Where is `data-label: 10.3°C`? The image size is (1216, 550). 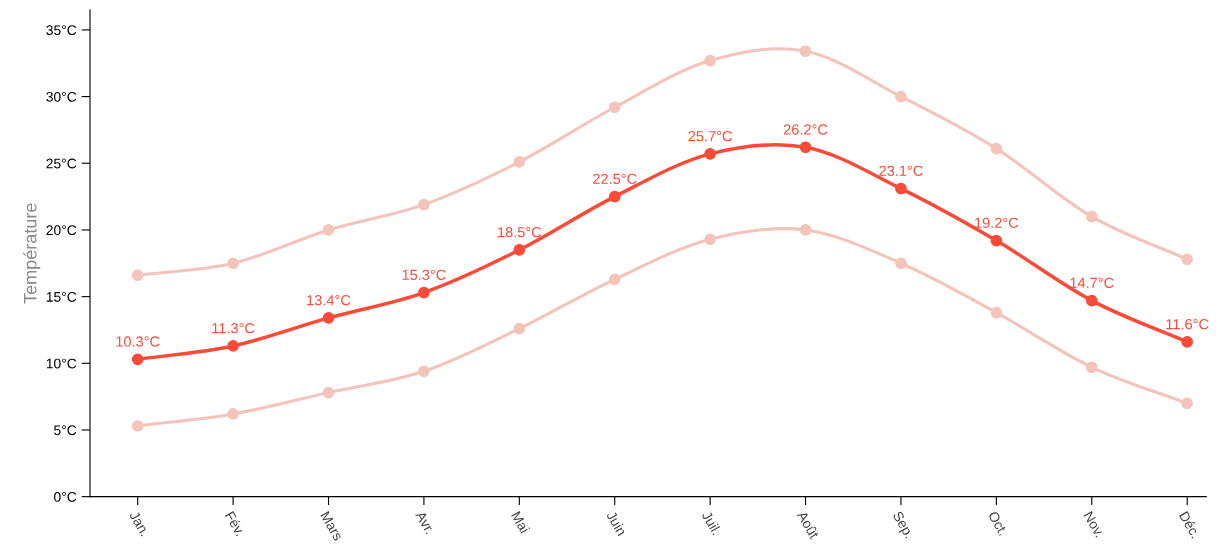
data-label: 10.3°C is located at coordinates (138, 341).